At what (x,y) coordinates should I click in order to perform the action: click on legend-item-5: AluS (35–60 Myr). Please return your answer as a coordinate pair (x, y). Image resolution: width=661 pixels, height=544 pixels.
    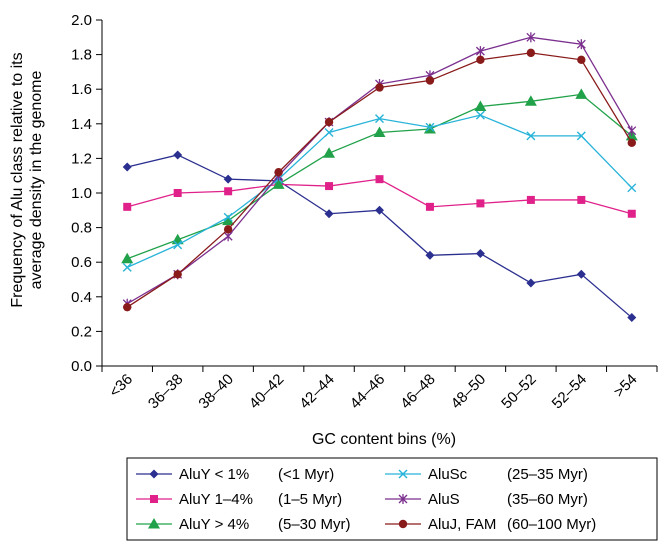
    Looking at the image, I should click on (486, 499).